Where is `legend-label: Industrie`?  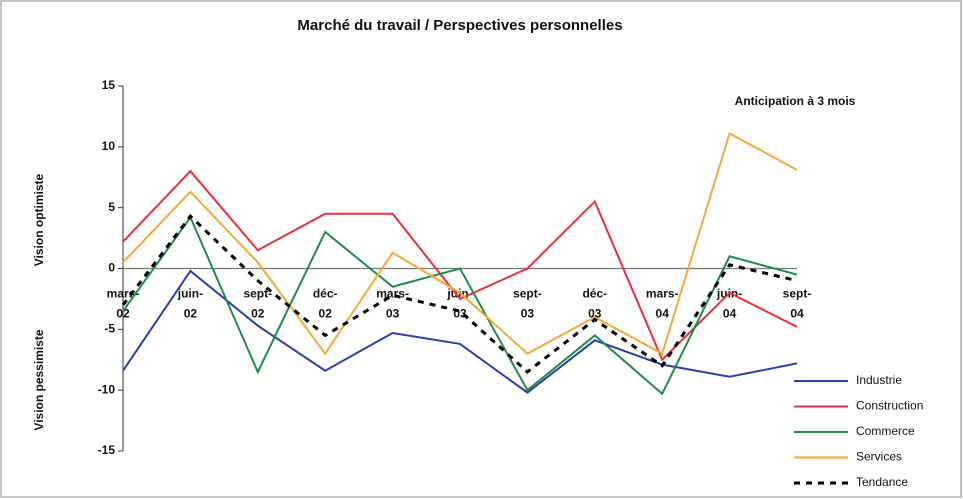 legend-label: Industrie is located at coordinates (879, 380).